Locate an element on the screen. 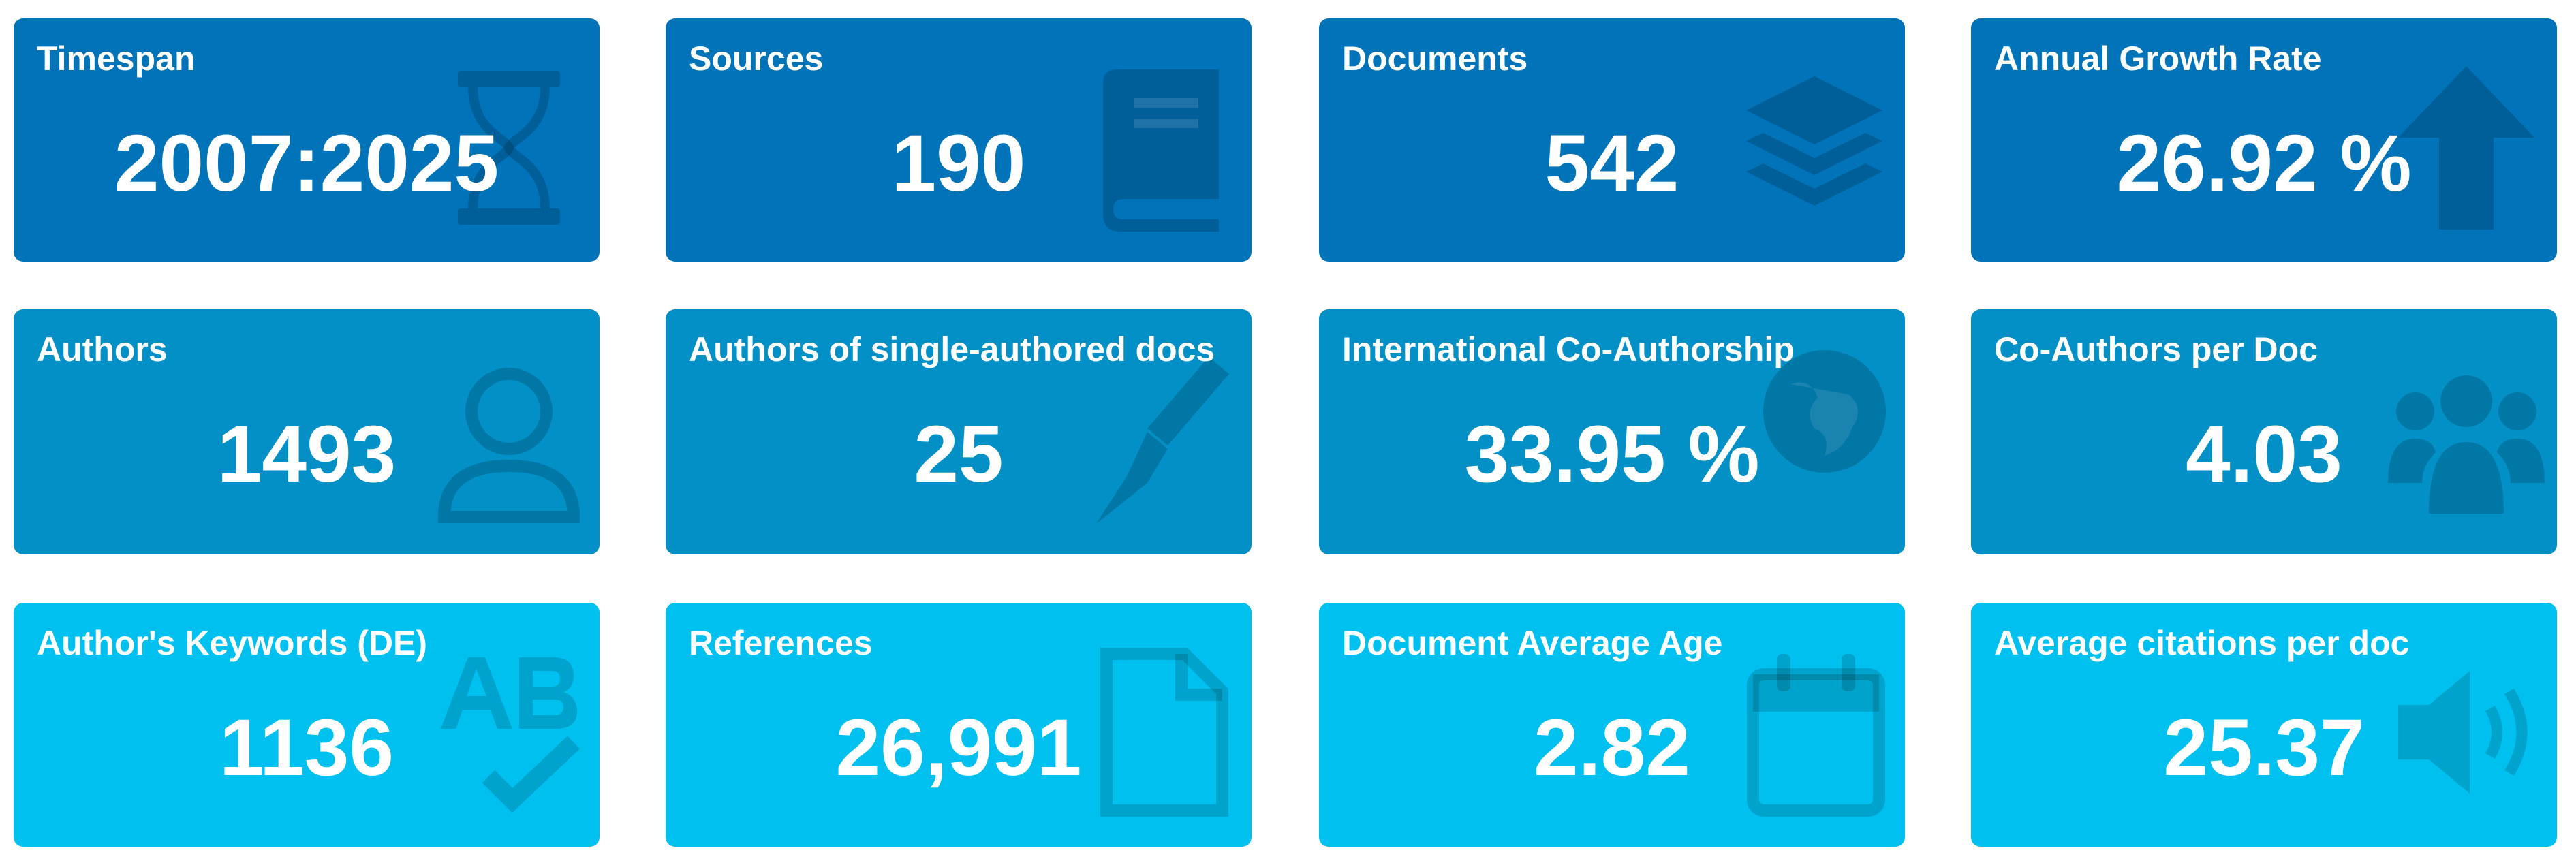 The image size is (2576, 863). card-value: 1493 is located at coordinates (307, 454).